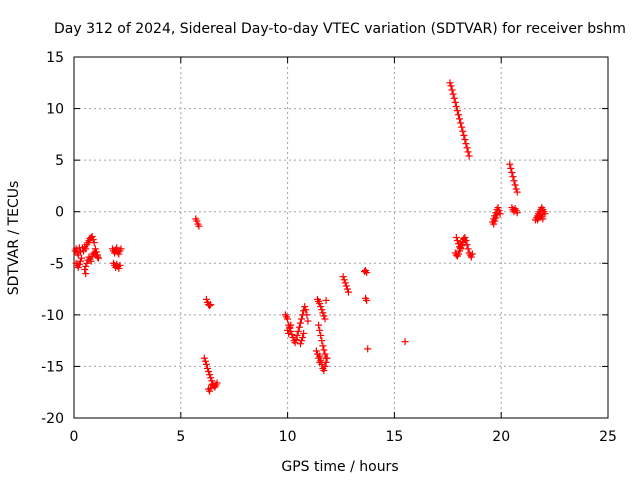  What do you see at coordinates (608, 437) in the screenshot?
I see `x-tick-label: 25` at bounding box center [608, 437].